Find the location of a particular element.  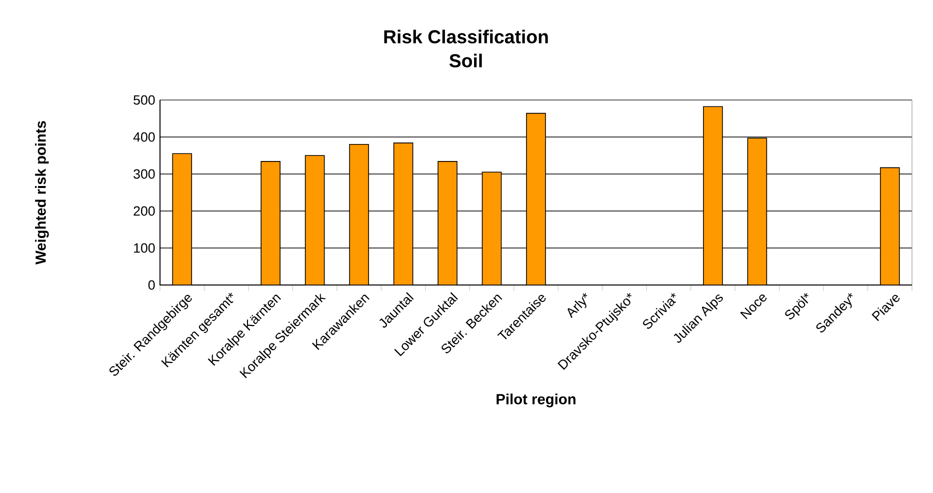

chart-subtitle: Soil is located at coordinates (465, 61).